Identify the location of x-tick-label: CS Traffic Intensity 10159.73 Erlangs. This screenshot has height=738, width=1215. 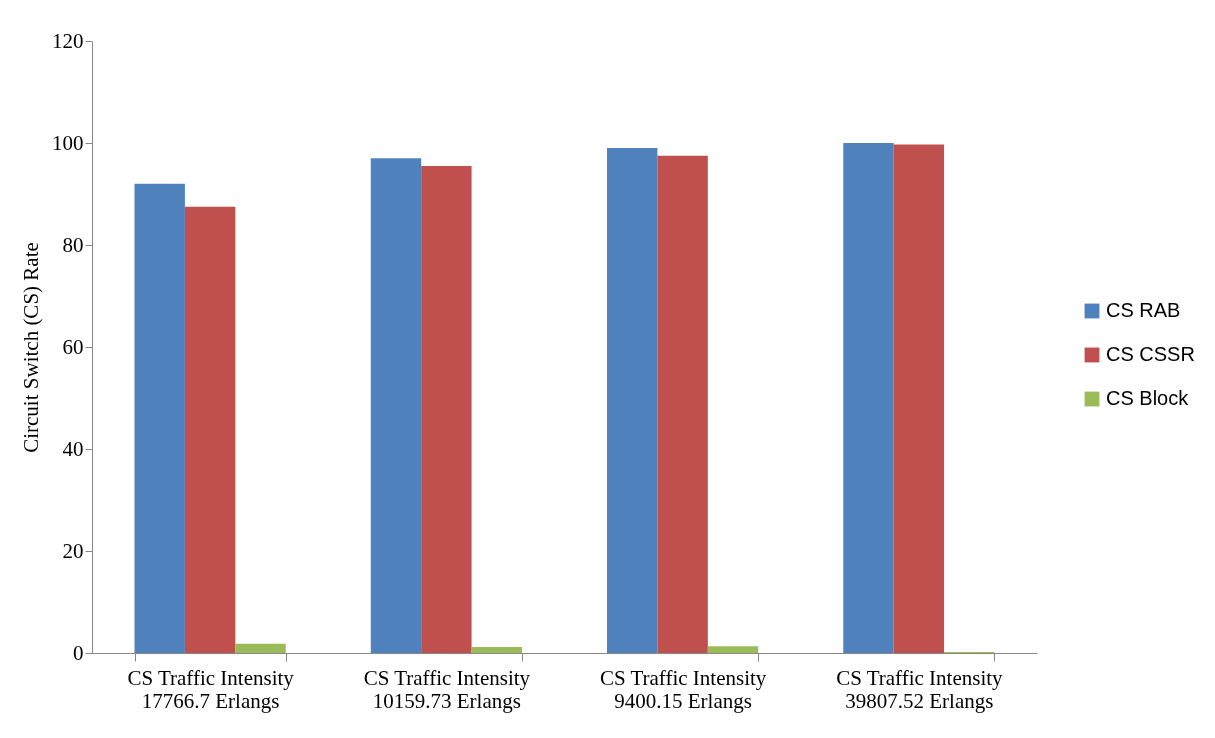
(447, 689).